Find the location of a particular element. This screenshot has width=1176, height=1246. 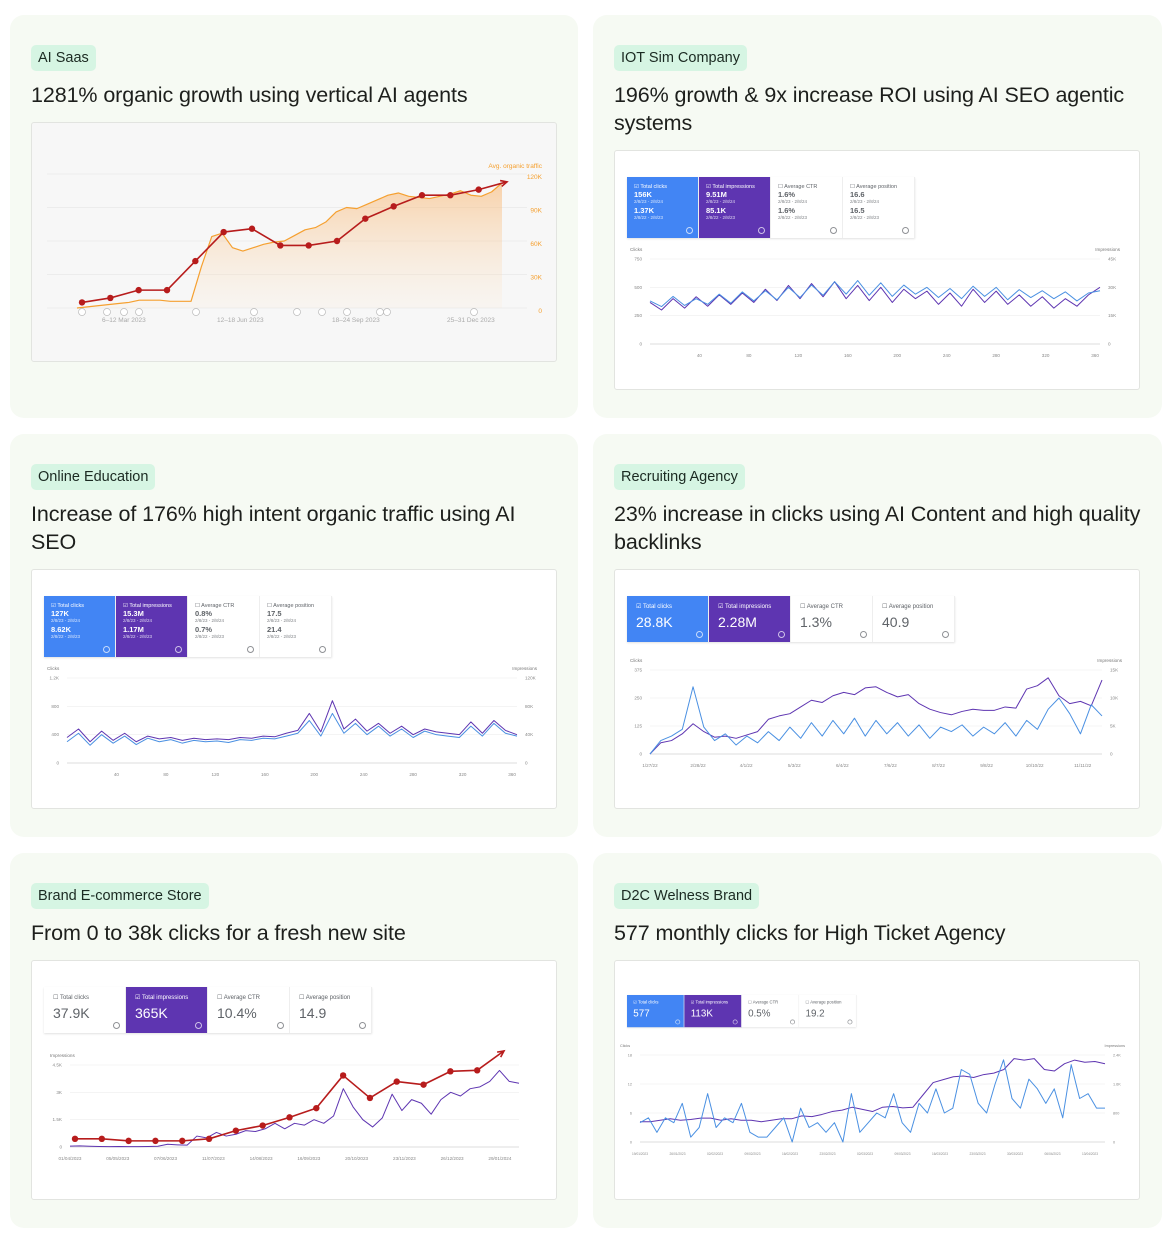

metric-card-average-ctr: ☐ Average CTR 1.3% is located at coordinates (832, 619).